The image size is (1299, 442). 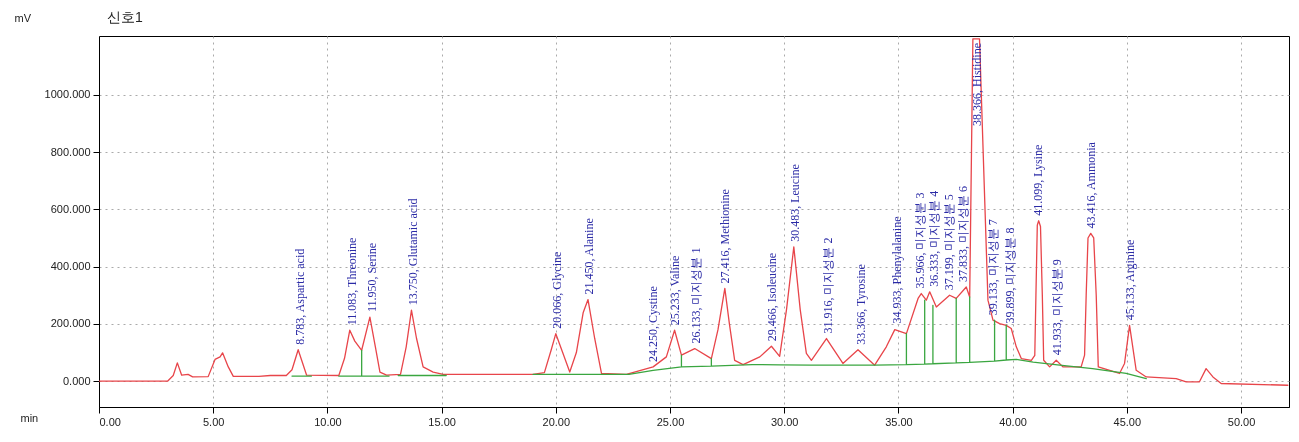 What do you see at coordinates (933, 238) in the screenshot?
I see `annotation: 36.333, 미지성분 4` at bounding box center [933, 238].